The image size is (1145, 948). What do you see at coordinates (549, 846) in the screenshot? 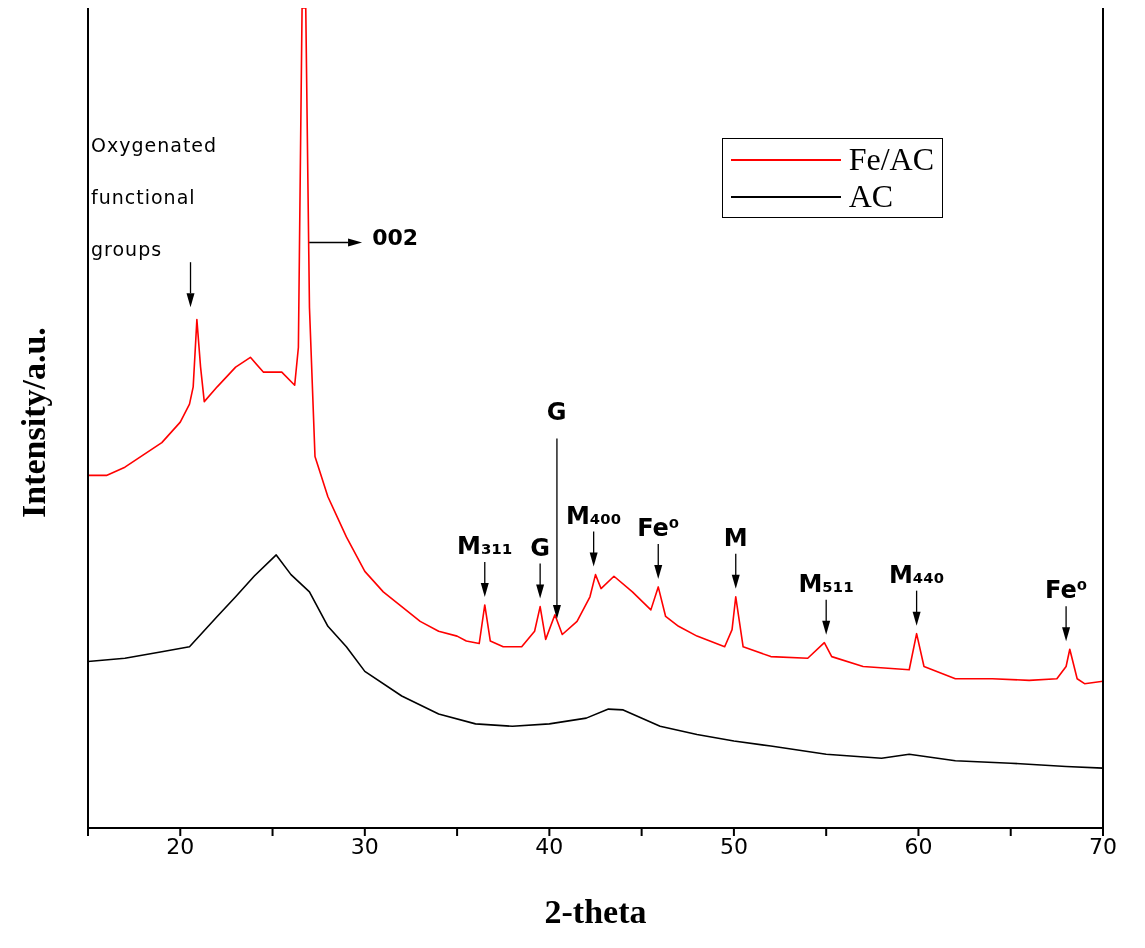
I see `x-tick-label: 40` at bounding box center [549, 846].